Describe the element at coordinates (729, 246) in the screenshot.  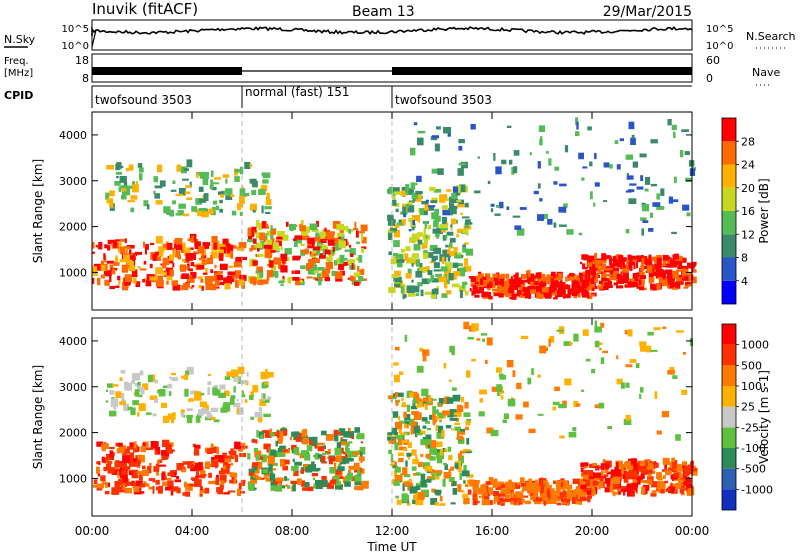
I see `colorbar-segment` at that location.